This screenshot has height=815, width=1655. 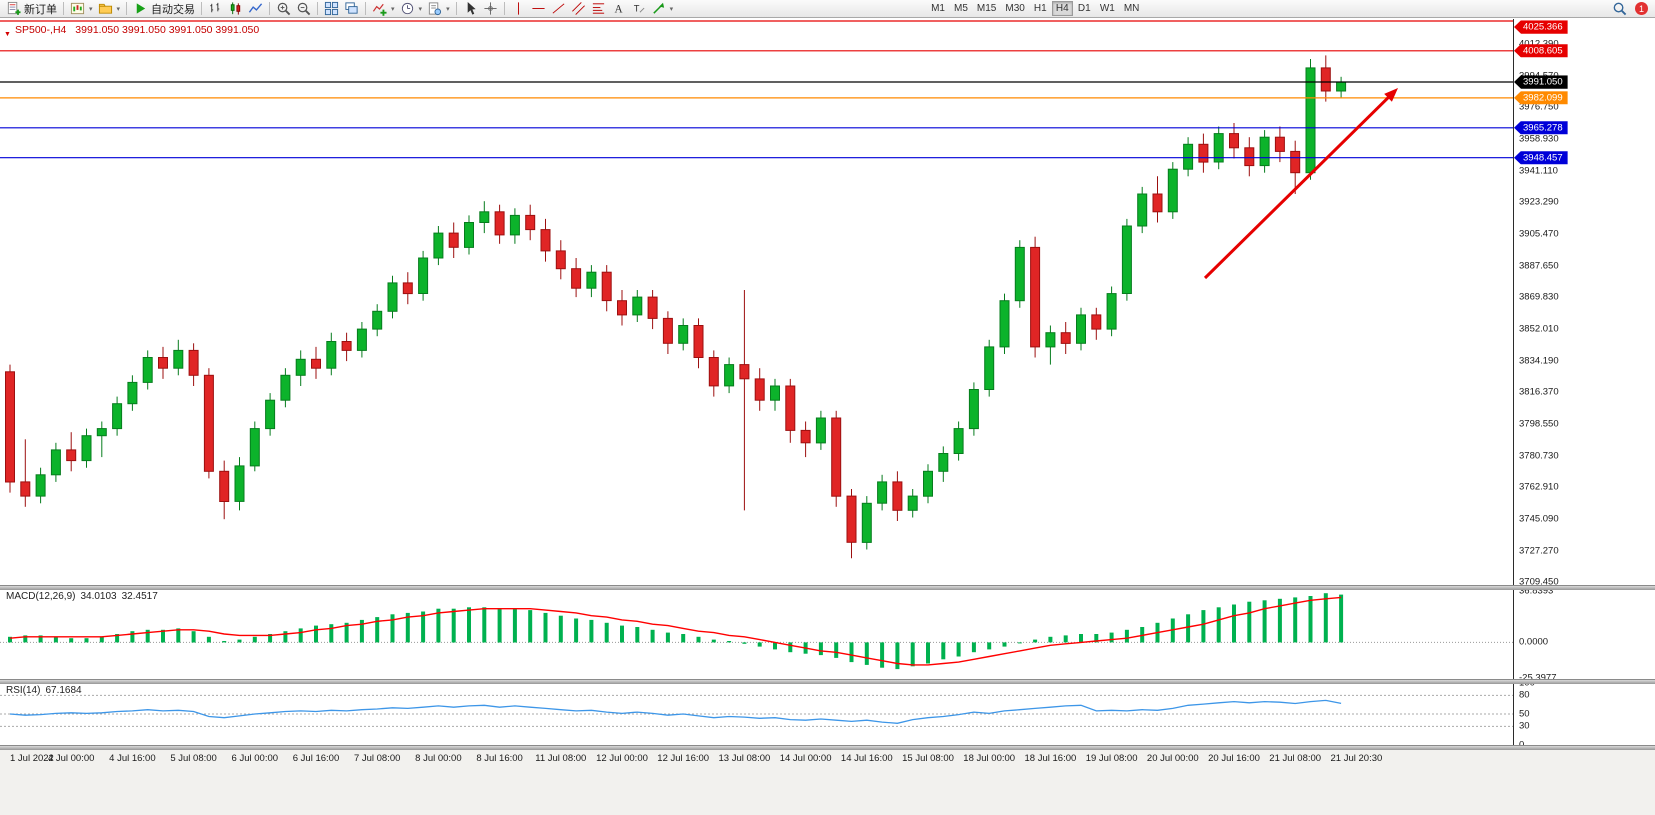 What do you see at coordinates (801, 8) in the screenshot?
I see `toolbar-spacer` at bounding box center [801, 8].